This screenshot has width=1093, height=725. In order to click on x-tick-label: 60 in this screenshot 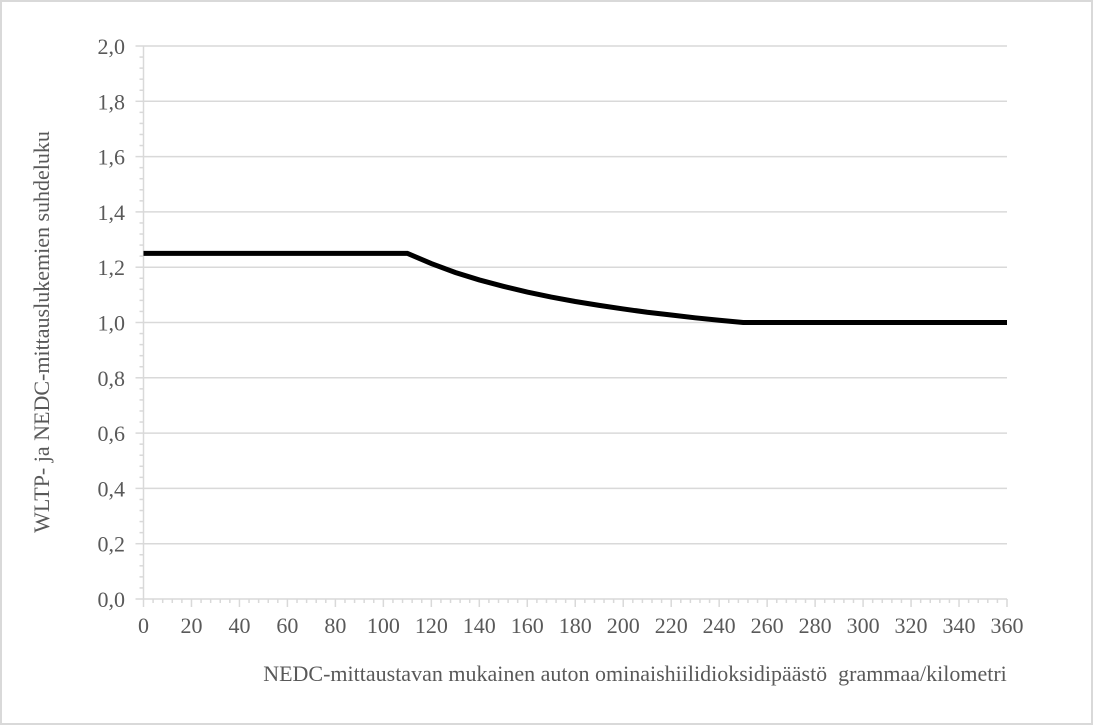, I will do `click(287, 625)`.